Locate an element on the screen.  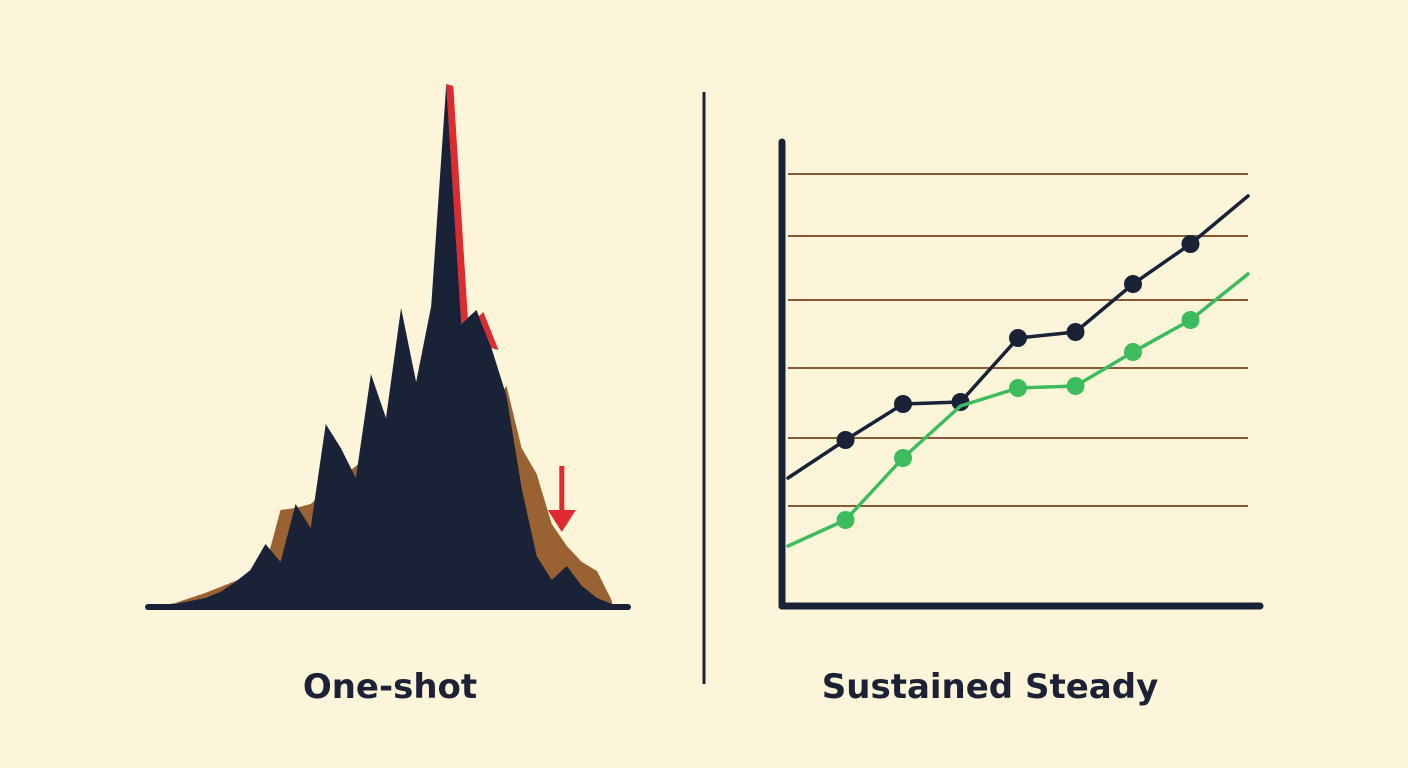
sustained-steady-caption: Sustained Steady is located at coordinates (990, 687).